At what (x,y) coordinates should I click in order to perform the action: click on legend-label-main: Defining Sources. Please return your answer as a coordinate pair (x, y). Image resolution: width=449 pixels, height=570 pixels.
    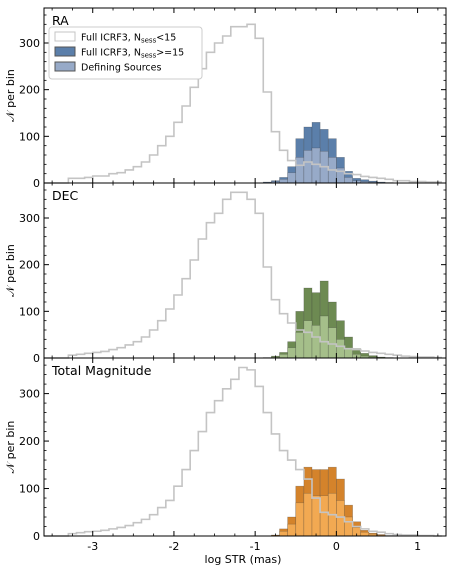
    Looking at the image, I should click on (121, 68).